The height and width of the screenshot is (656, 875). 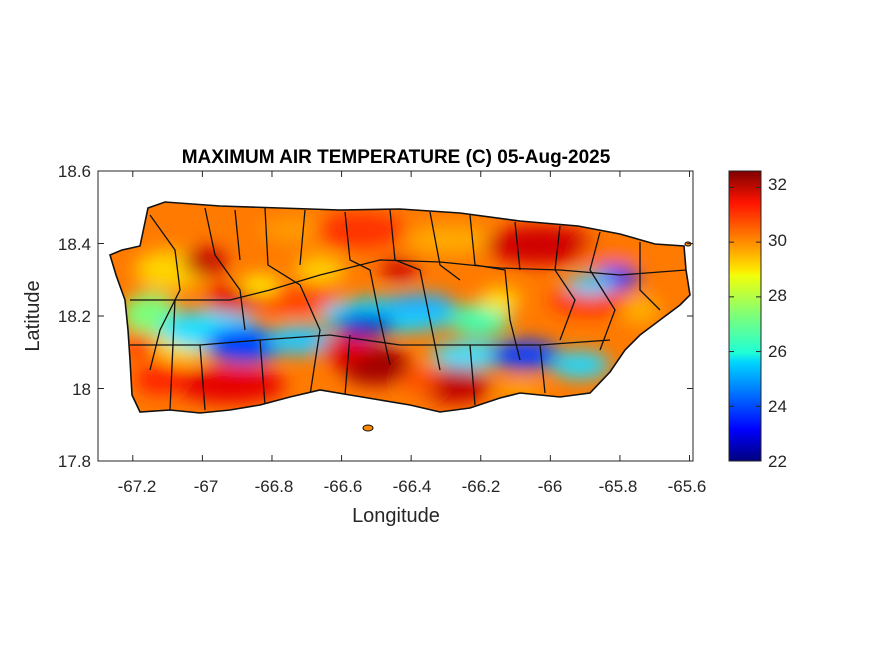 I want to click on y-tick-labels: 17.8 18 18.2 18.4 18.6, so click(x=74, y=316).